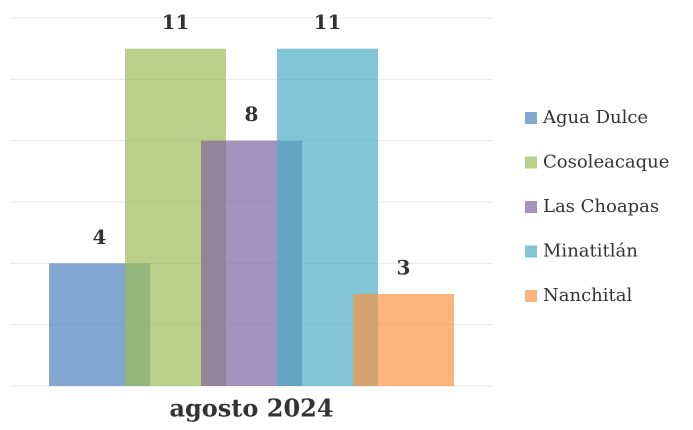  Describe the element at coordinates (100, 237) in the screenshot. I see `value-label: 4` at that location.